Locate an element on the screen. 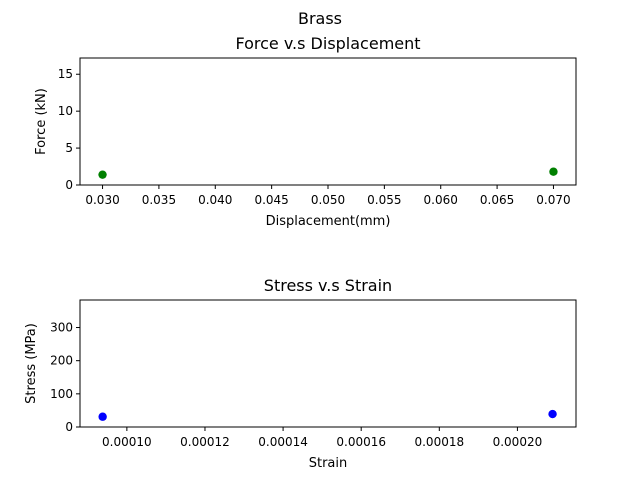 The width and height of the screenshot is (640, 480). x-tick-label: 0.00018 is located at coordinates (439, 442).